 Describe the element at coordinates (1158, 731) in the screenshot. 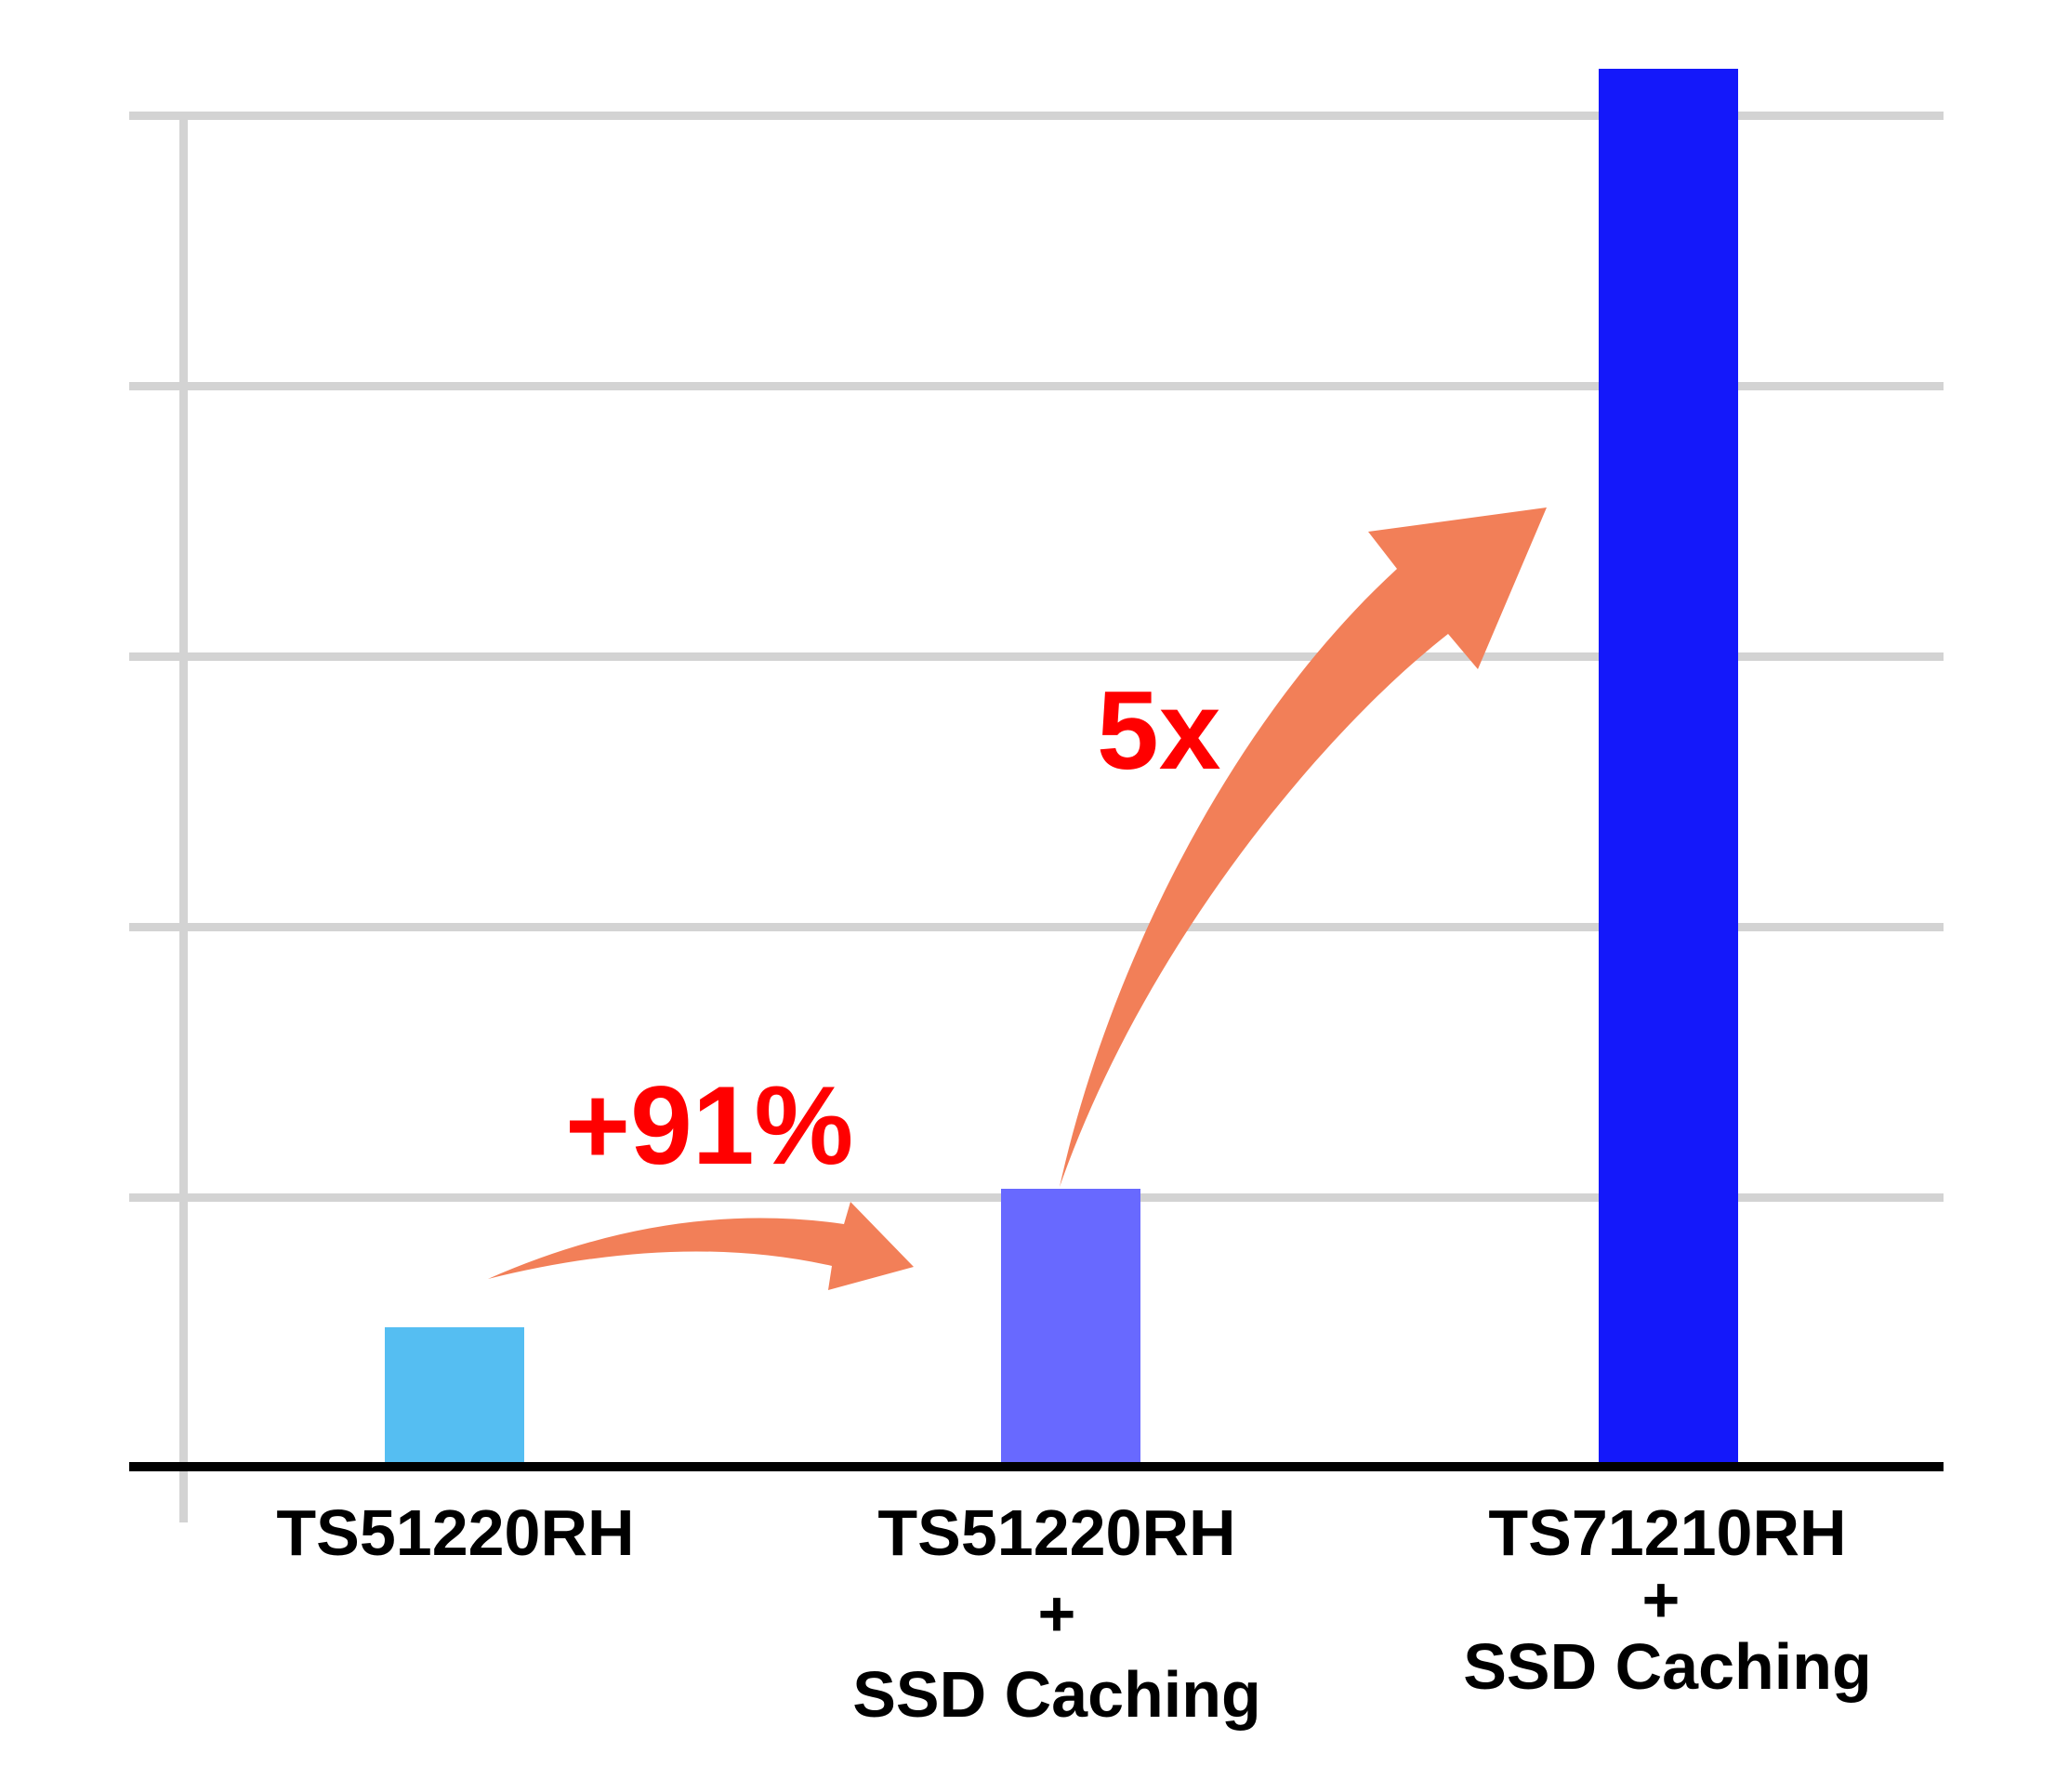

I see `annotation-5x: 5x` at that location.